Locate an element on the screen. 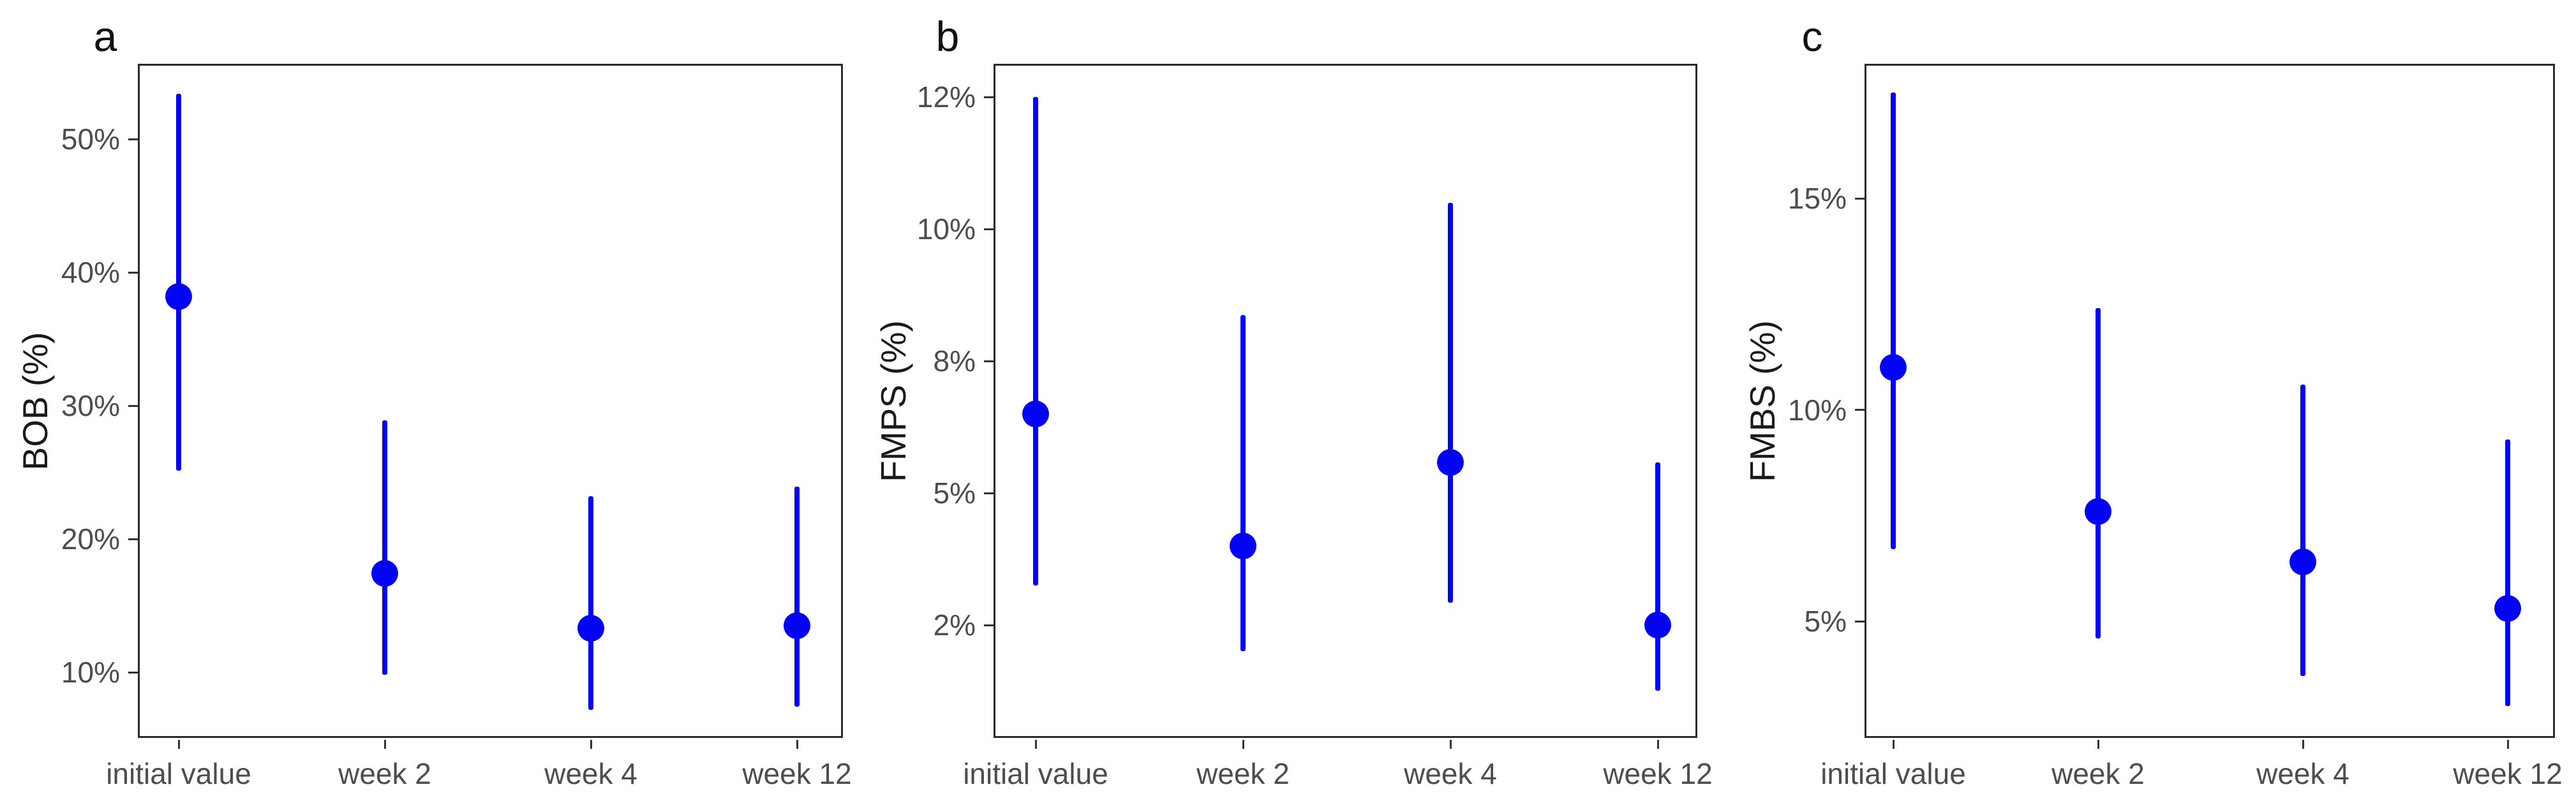  y-tick-label: 2% is located at coordinates (954, 625).